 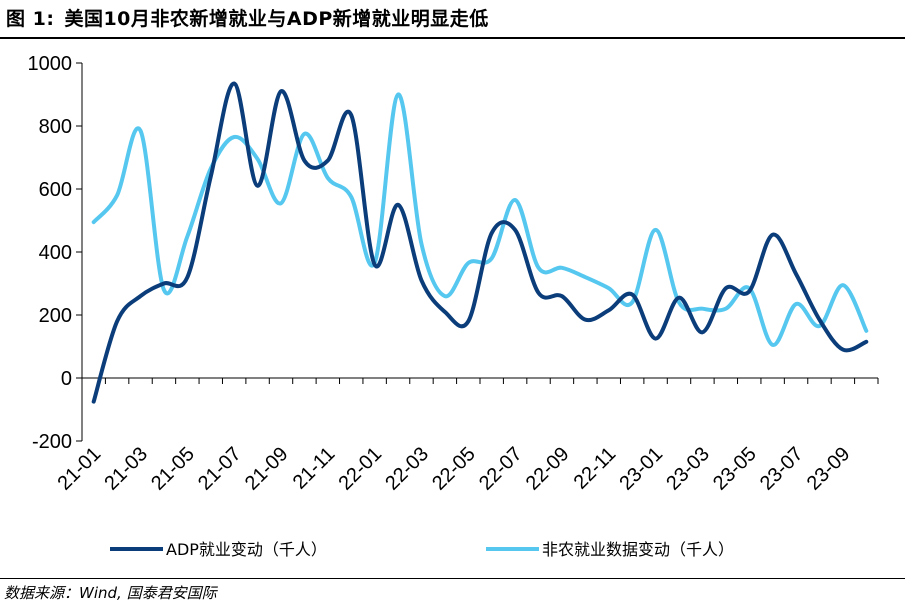 What do you see at coordinates (314, 468) in the screenshot?
I see `x-tick-label: 21-11` at bounding box center [314, 468].